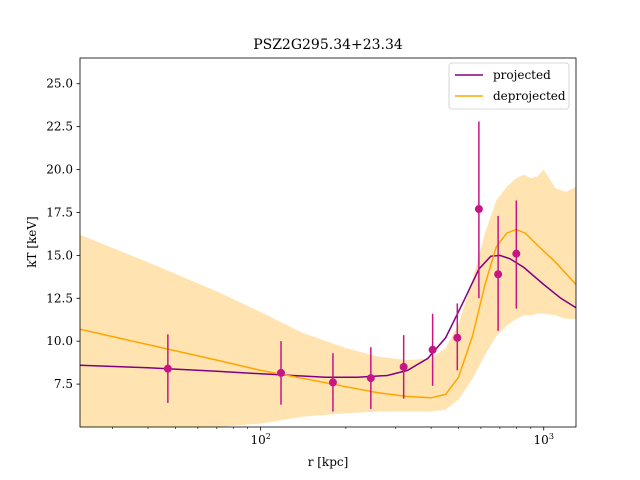 The height and width of the screenshot is (480, 640). I want to click on x-axis: 10² 10³, so click(333, 437).